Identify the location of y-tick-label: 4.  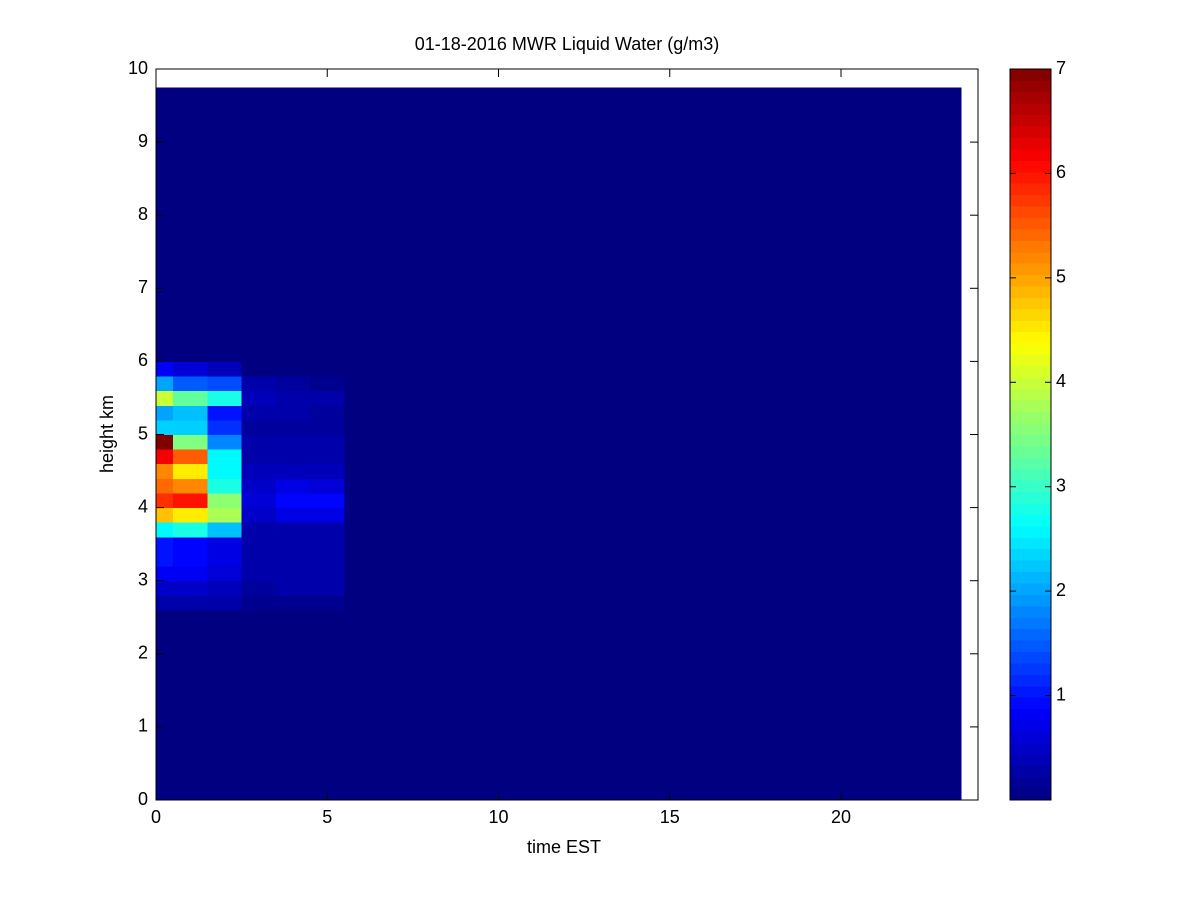
(143, 506).